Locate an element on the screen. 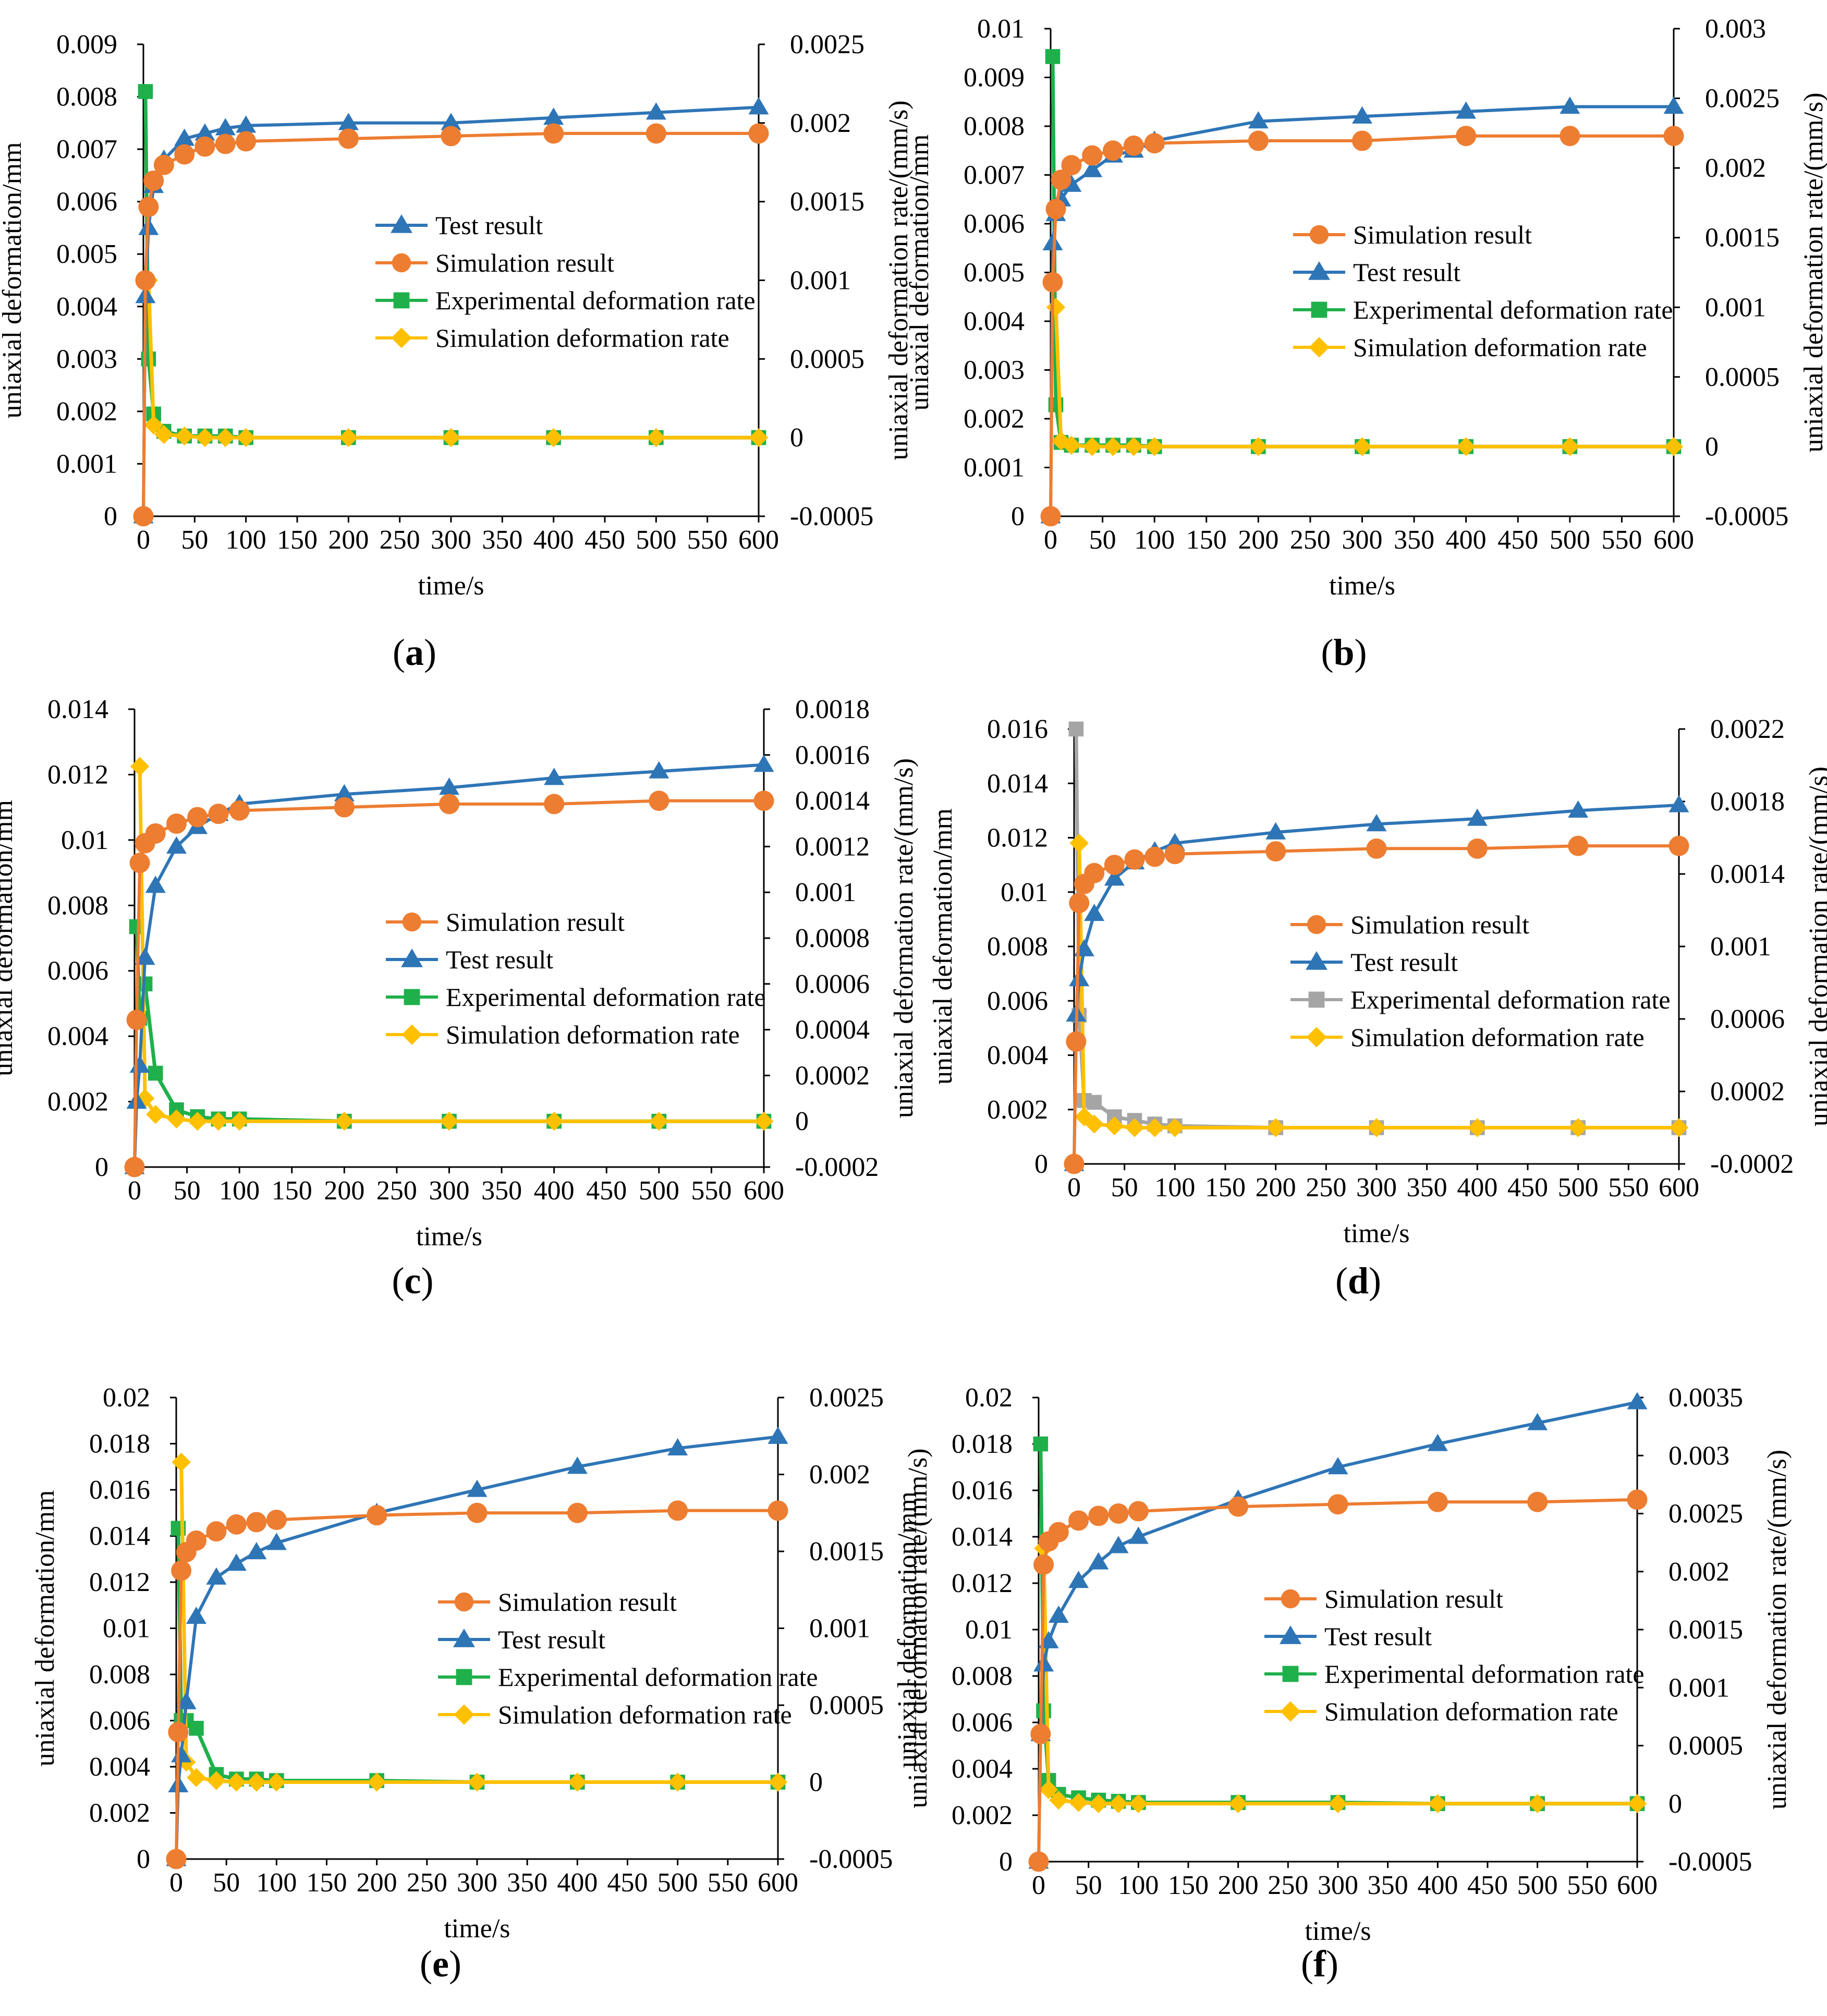 The image size is (1827, 2016). legend-marker-exp_rate is located at coordinates (1319, 309).